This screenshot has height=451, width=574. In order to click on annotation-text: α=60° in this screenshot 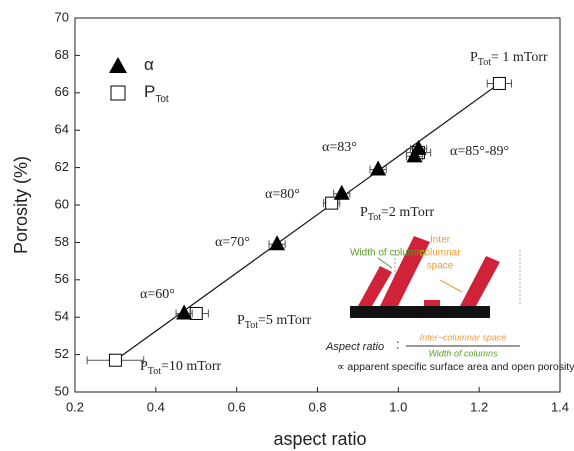, I will do `click(157, 294)`.